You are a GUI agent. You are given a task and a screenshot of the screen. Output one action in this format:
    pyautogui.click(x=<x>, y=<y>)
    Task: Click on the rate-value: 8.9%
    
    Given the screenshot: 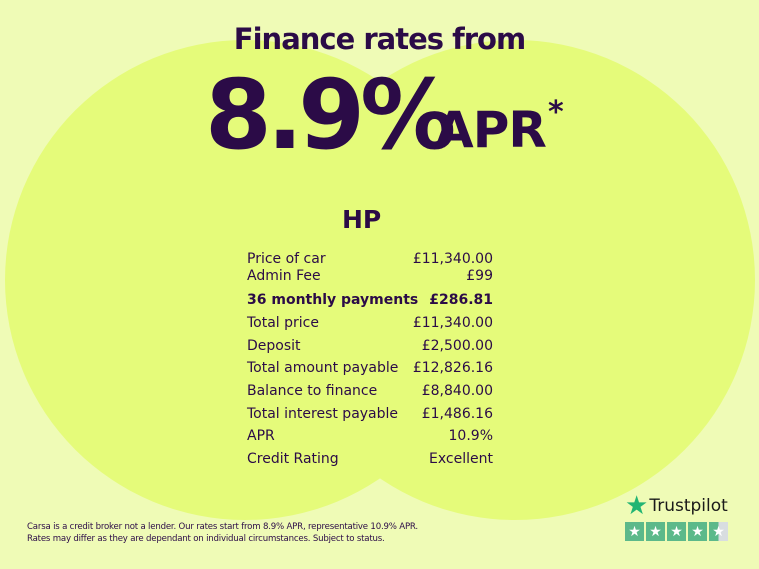 What is the action you would take?
    pyautogui.click(x=330, y=115)
    